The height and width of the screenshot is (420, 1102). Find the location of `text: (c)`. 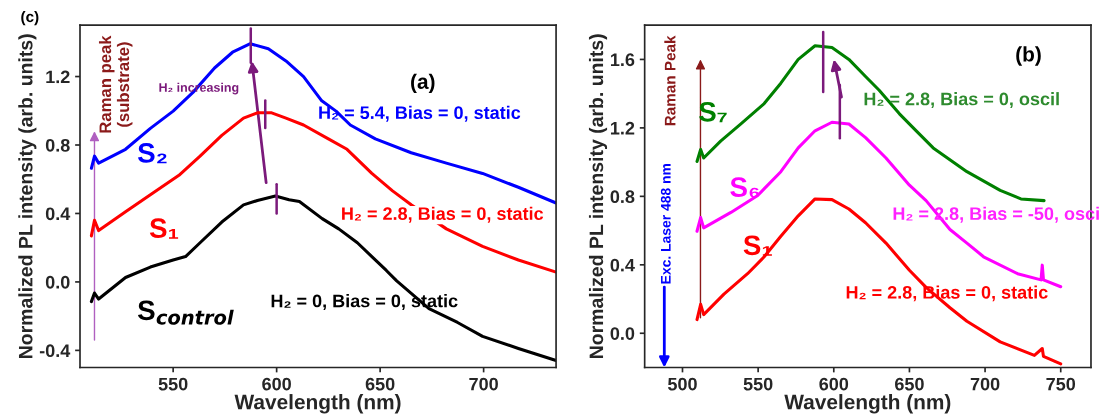

text: (c) is located at coordinates (30, 18).